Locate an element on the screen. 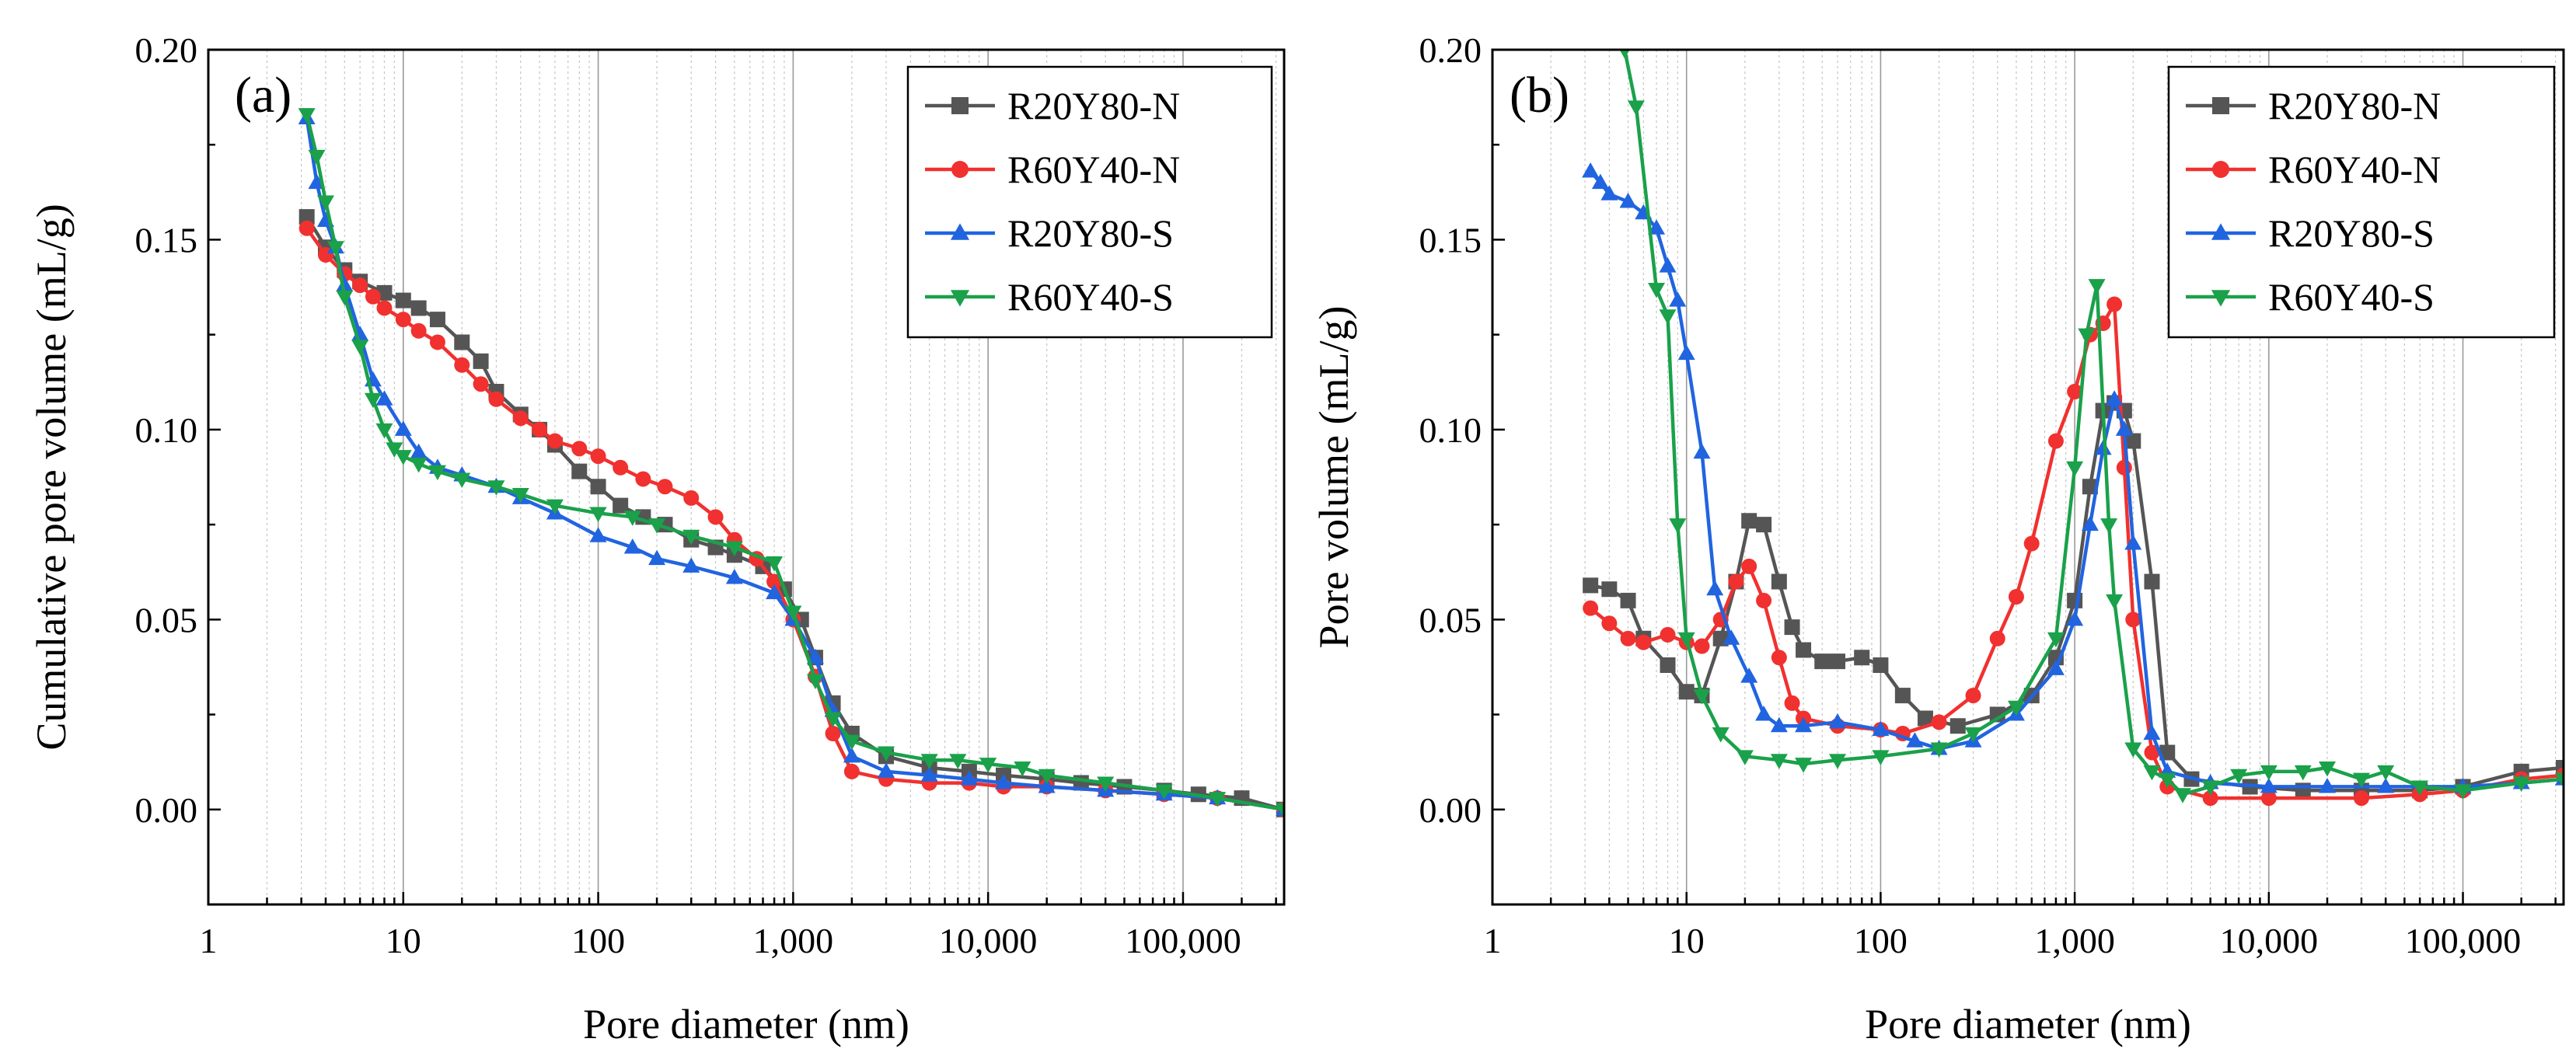 Image resolution: width=2576 pixels, height=1056 pixels. panel-b-legend-box is located at coordinates (2362, 202).